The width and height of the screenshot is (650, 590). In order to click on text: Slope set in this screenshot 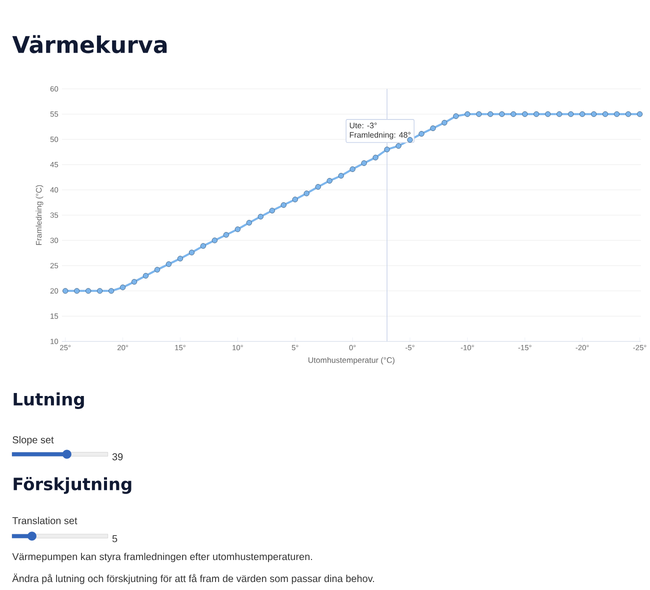, I will do `click(33, 441)`.